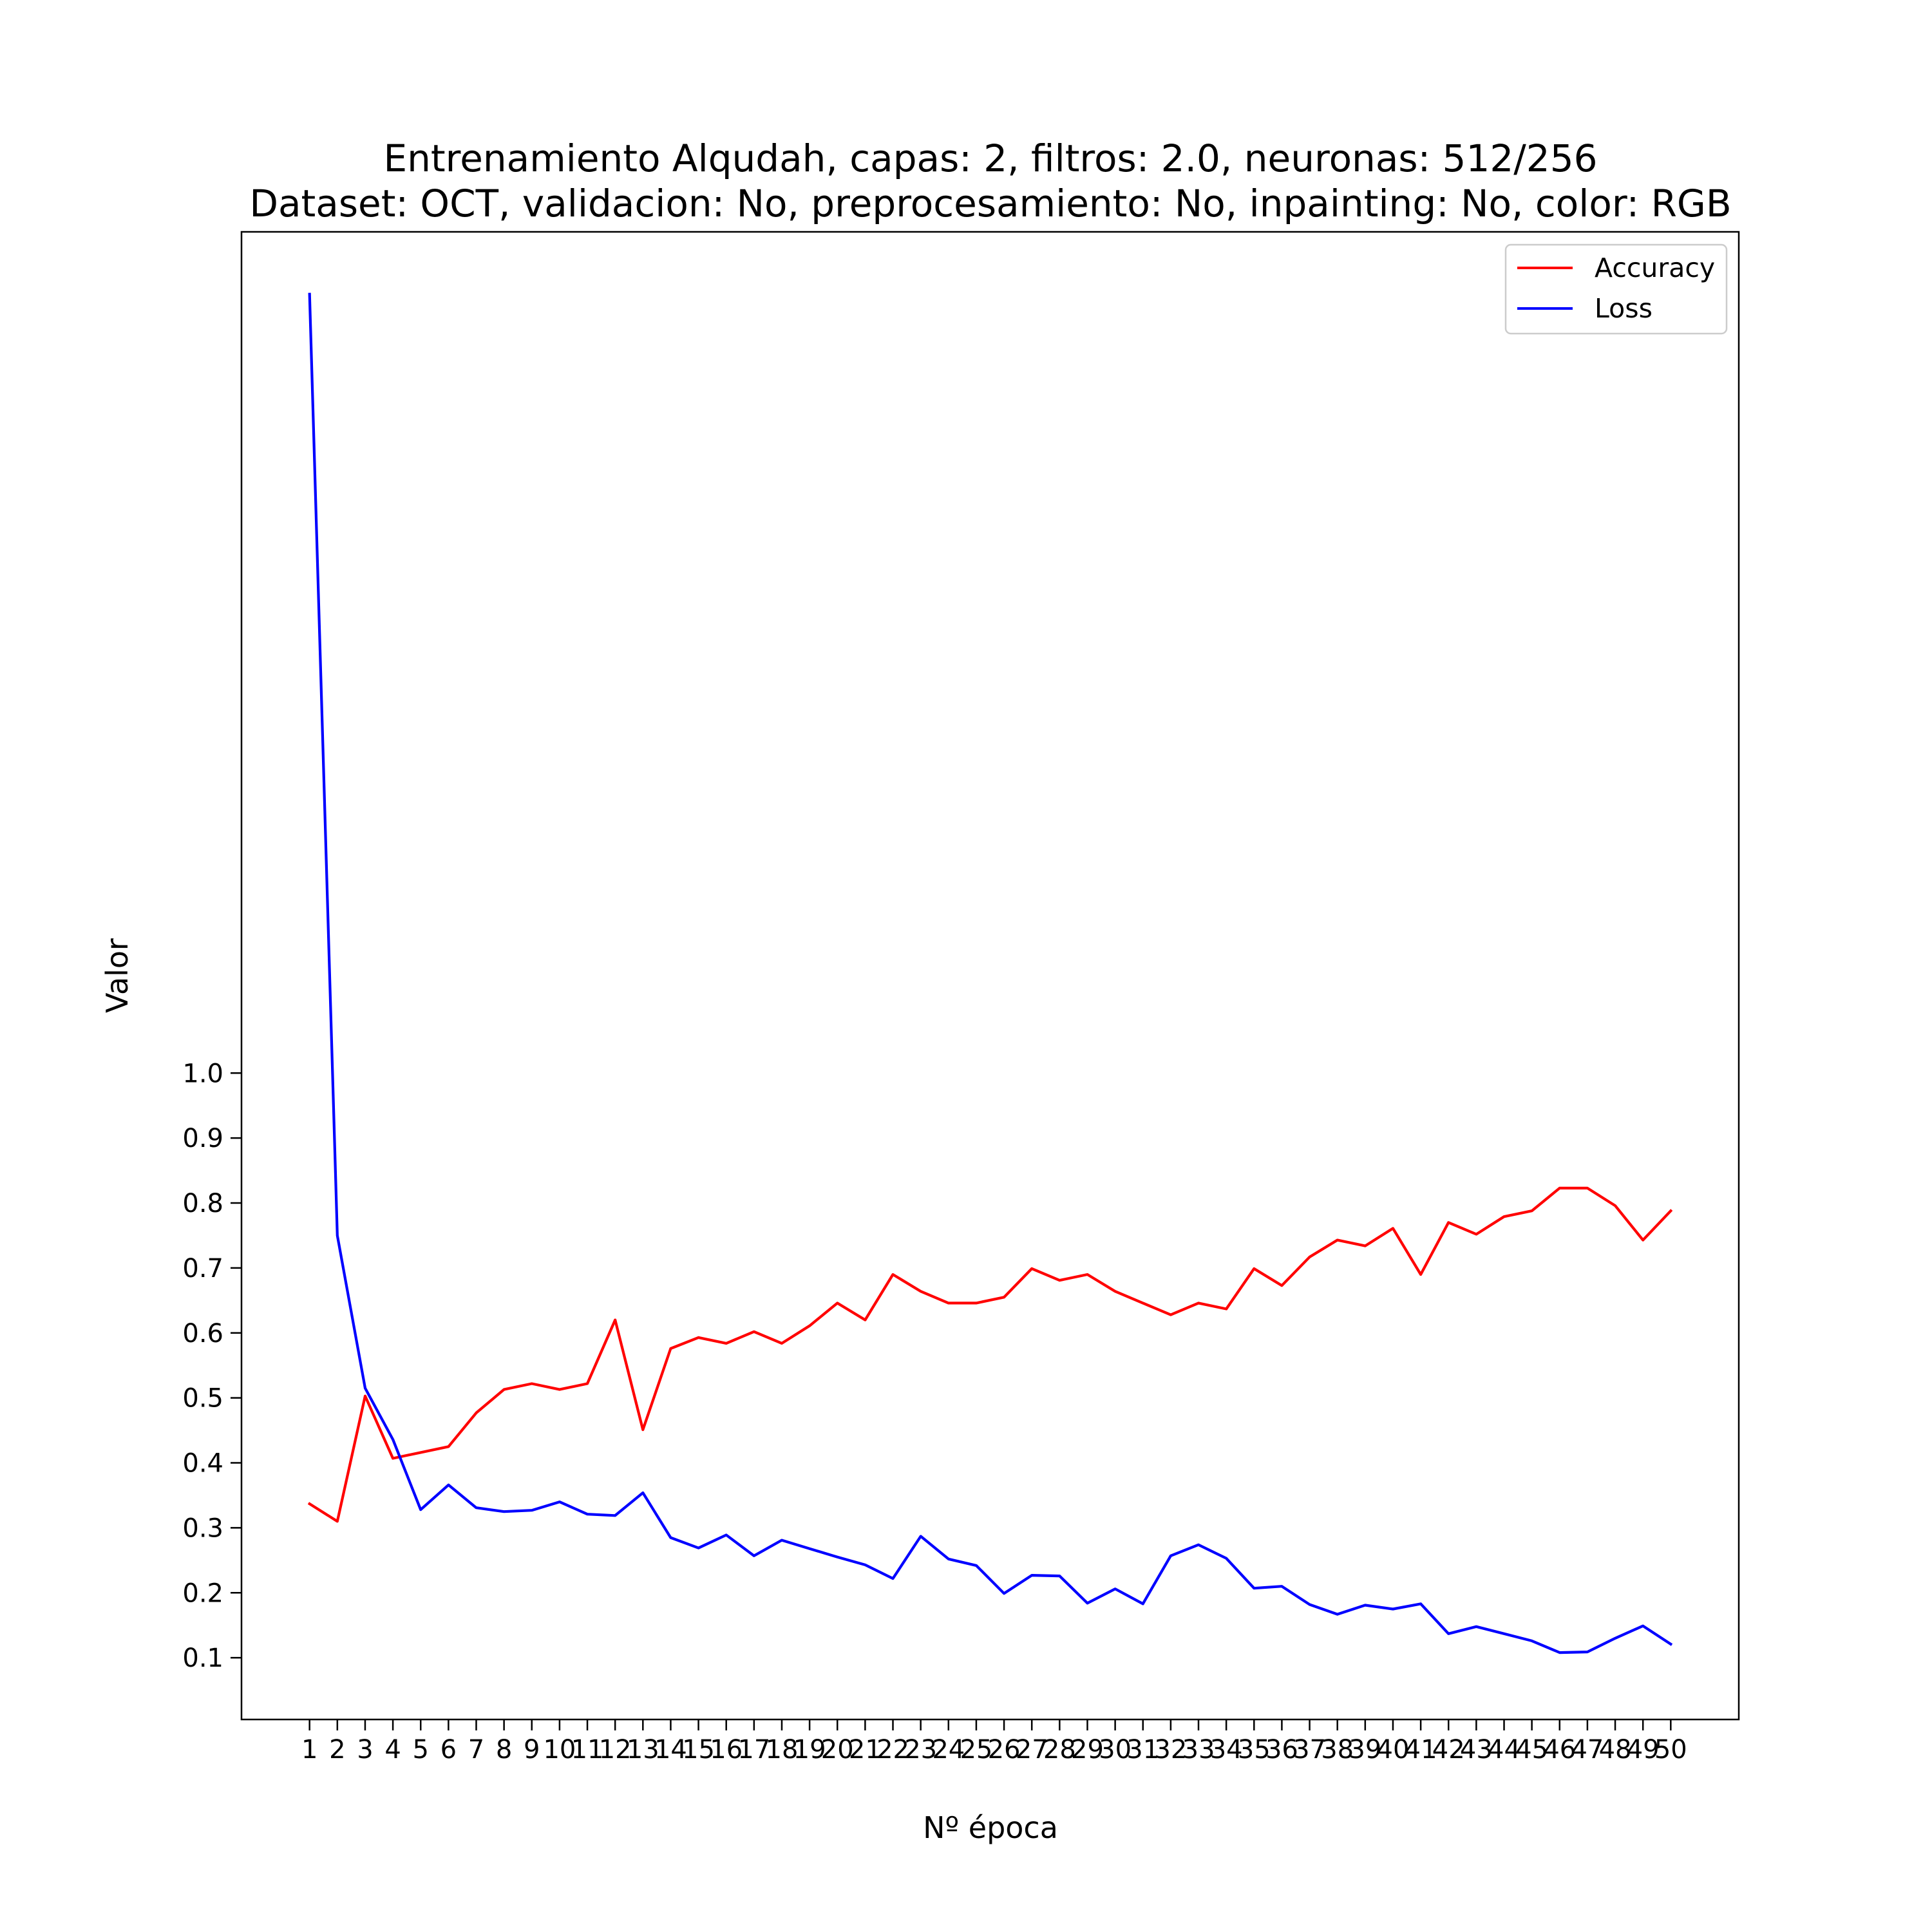 Image resolution: width=1932 pixels, height=1932 pixels. I want to click on x-tick-label: 9, so click(532, 1750).